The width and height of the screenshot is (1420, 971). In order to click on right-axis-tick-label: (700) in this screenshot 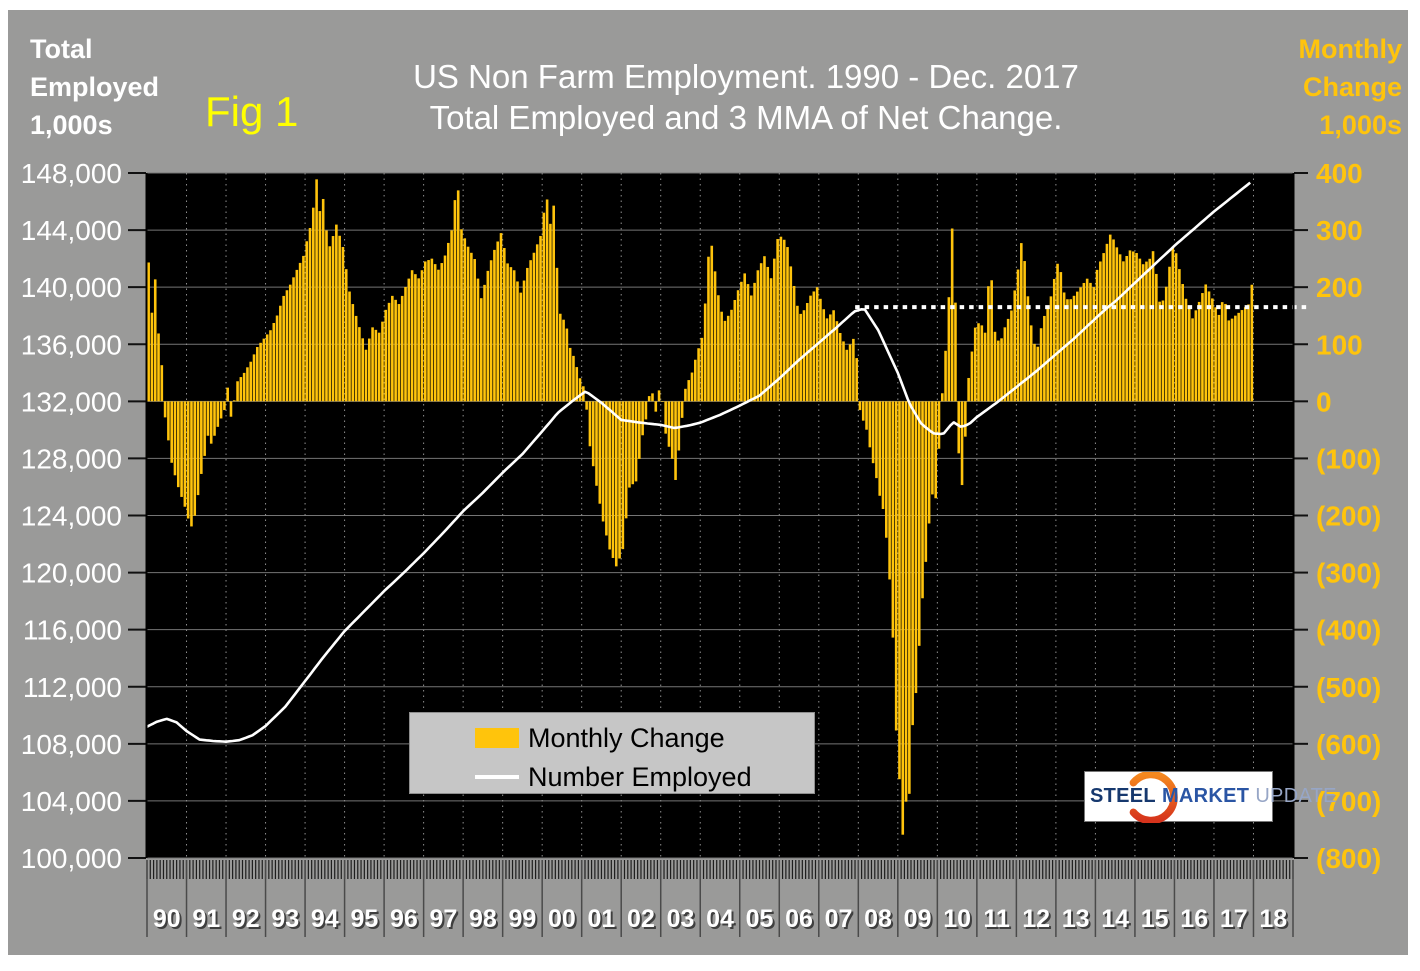, I will do `click(1348, 801)`.